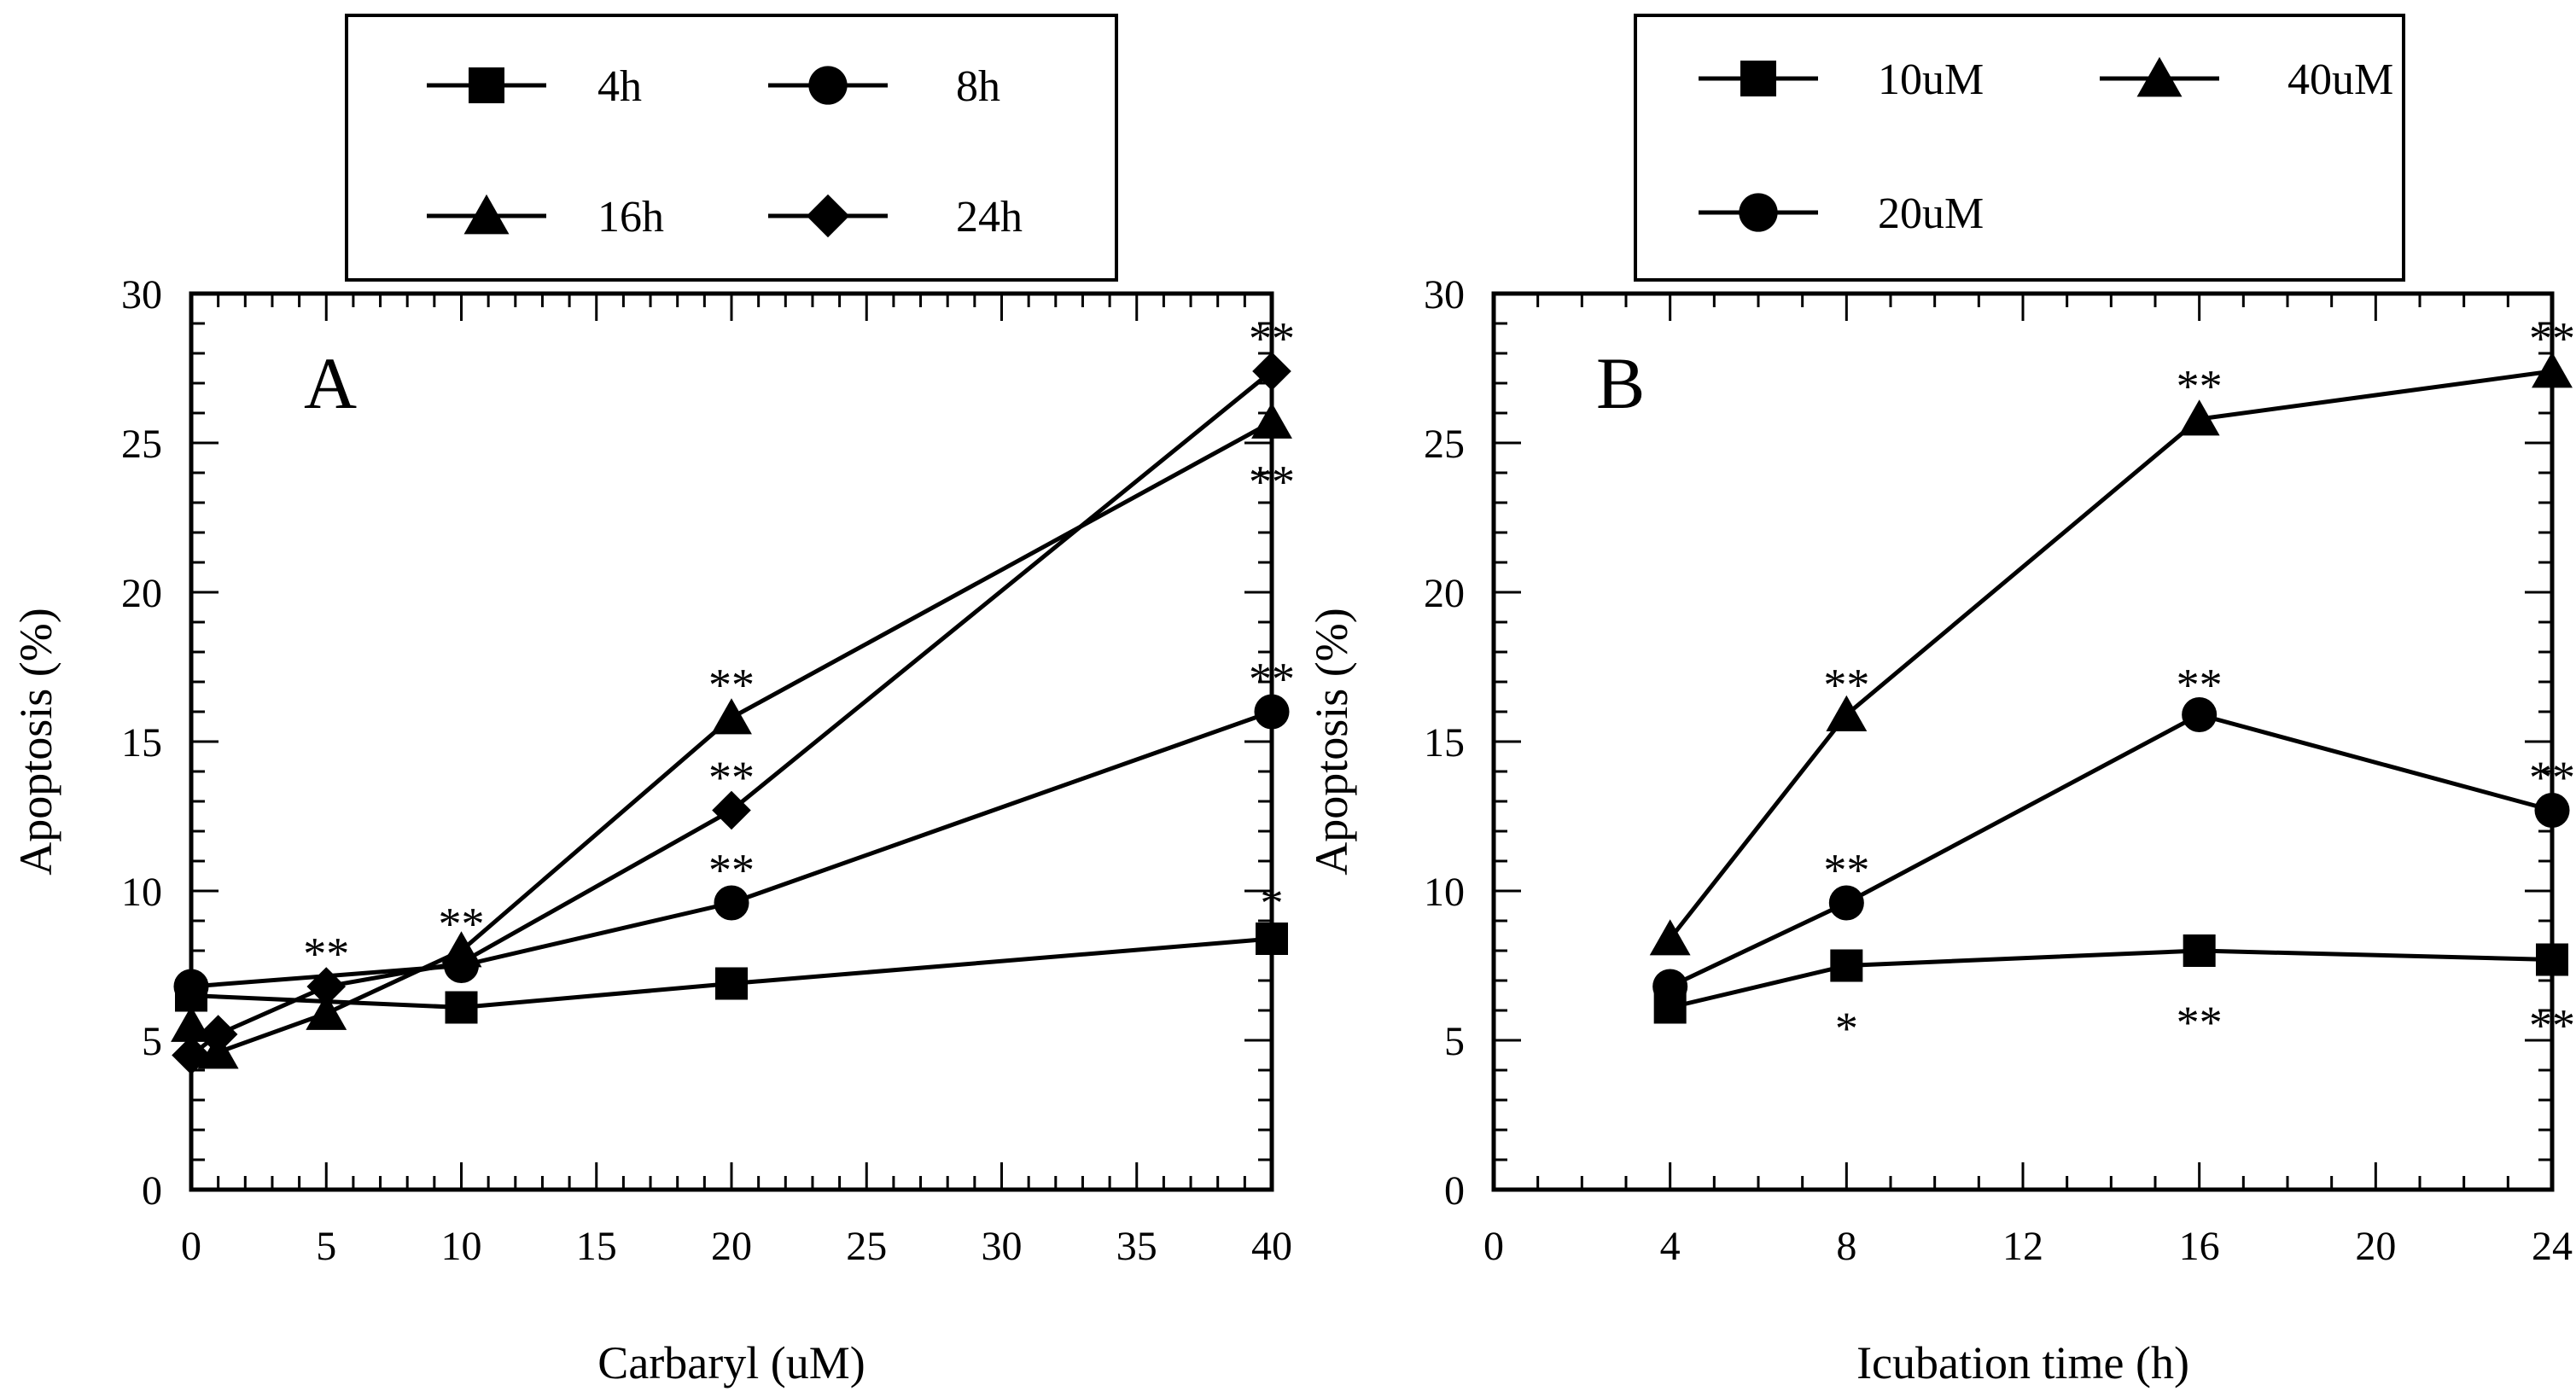 The width and height of the screenshot is (2576, 1397). I want to click on panel-b-legend-item-40uM: 40uM, so click(2246, 79).